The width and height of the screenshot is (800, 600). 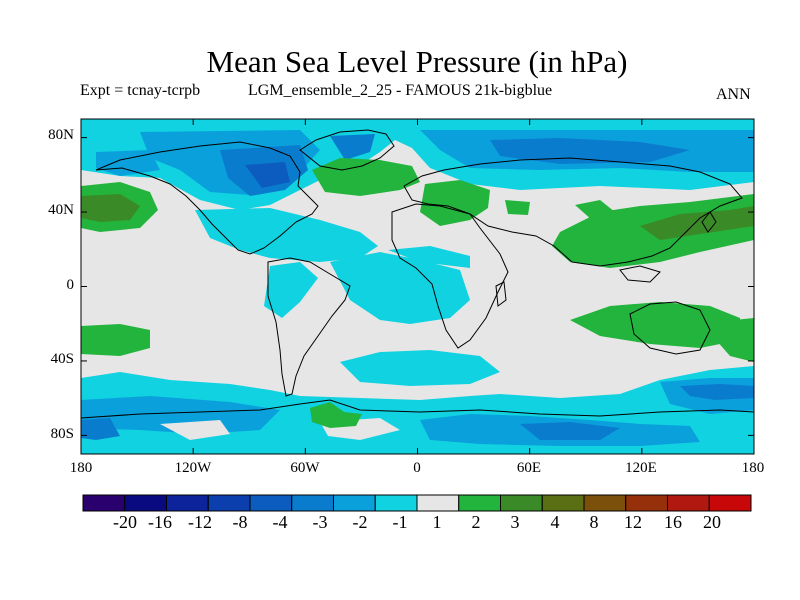 What do you see at coordinates (160, 522) in the screenshot?
I see `colorbar-label: -16` at bounding box center [160, 522].